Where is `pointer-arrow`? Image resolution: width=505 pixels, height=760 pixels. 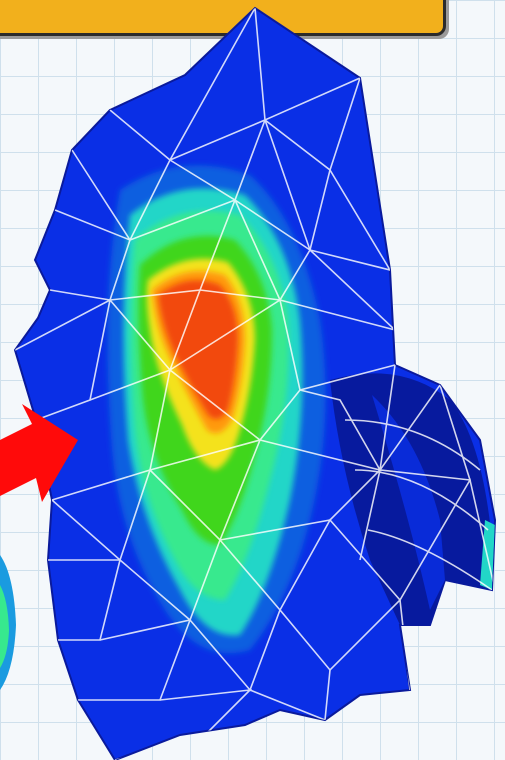 pointer-arrow is located at coordinates (39, 453).